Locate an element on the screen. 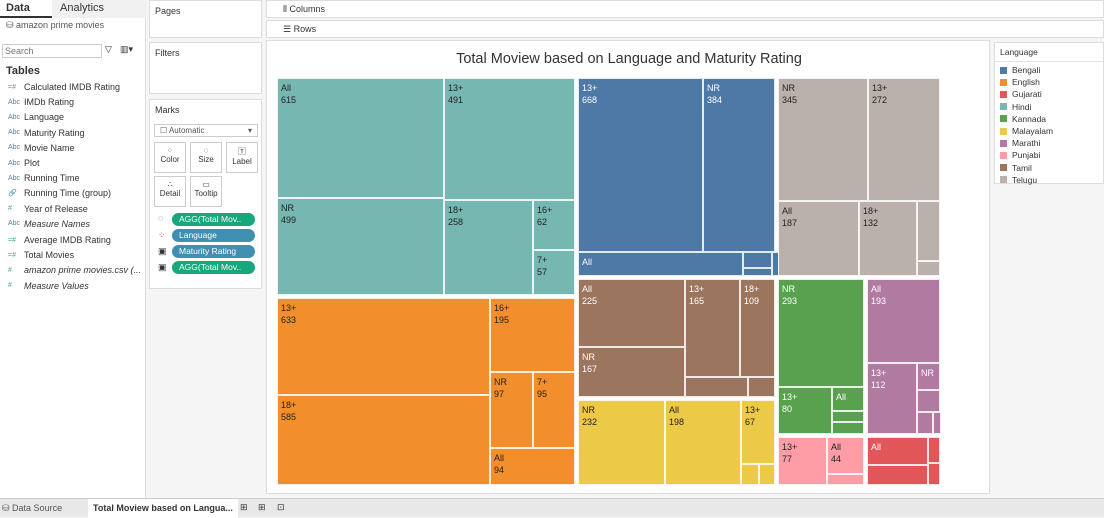 The width and height of the screenshot is (1104, 518). treemap-cell-telugu: 18+ 132 is located at coordinates (888, 238).